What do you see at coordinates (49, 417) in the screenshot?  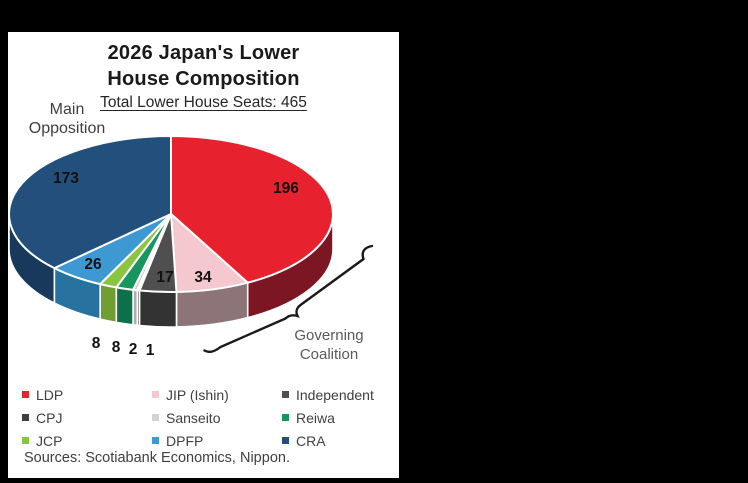 I see `legend-label: CPJ` at bounding box center [49, 417].